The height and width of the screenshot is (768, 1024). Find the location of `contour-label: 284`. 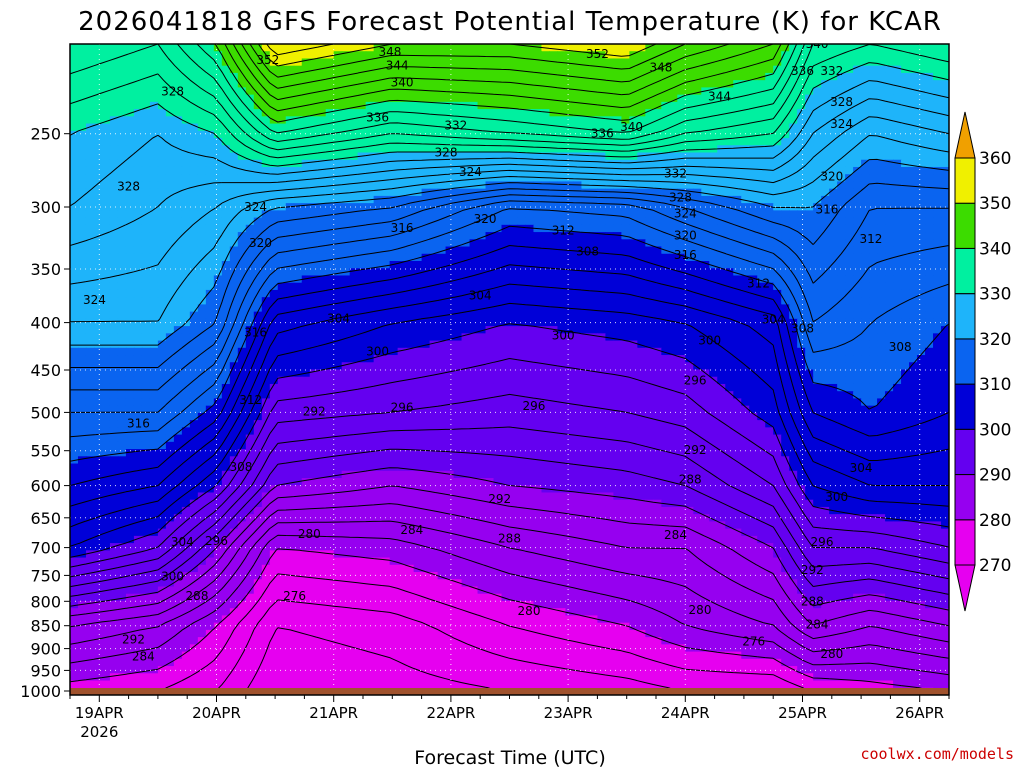

contour-label: 284 is located at coordinates (143, 657).